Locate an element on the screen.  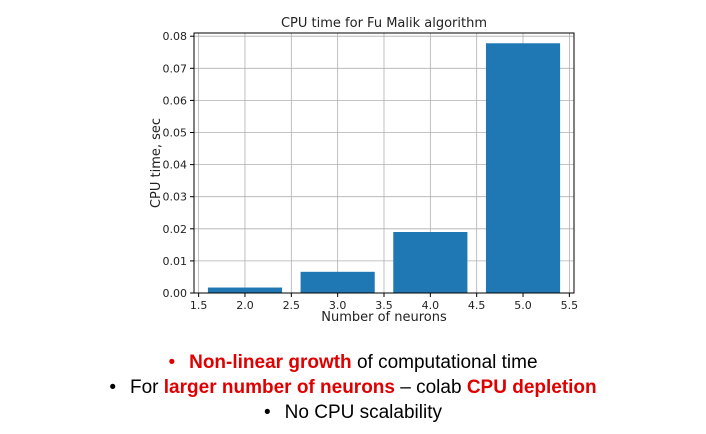
y-tick-label: 0.03 is located at coordinates (175, 197).